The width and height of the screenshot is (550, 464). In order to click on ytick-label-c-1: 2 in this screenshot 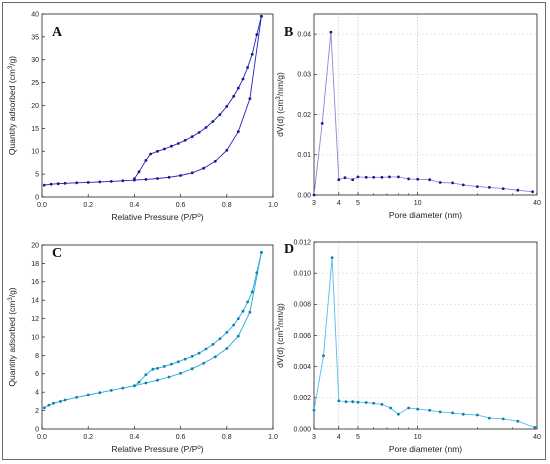, I will do `click(37, 411)`.